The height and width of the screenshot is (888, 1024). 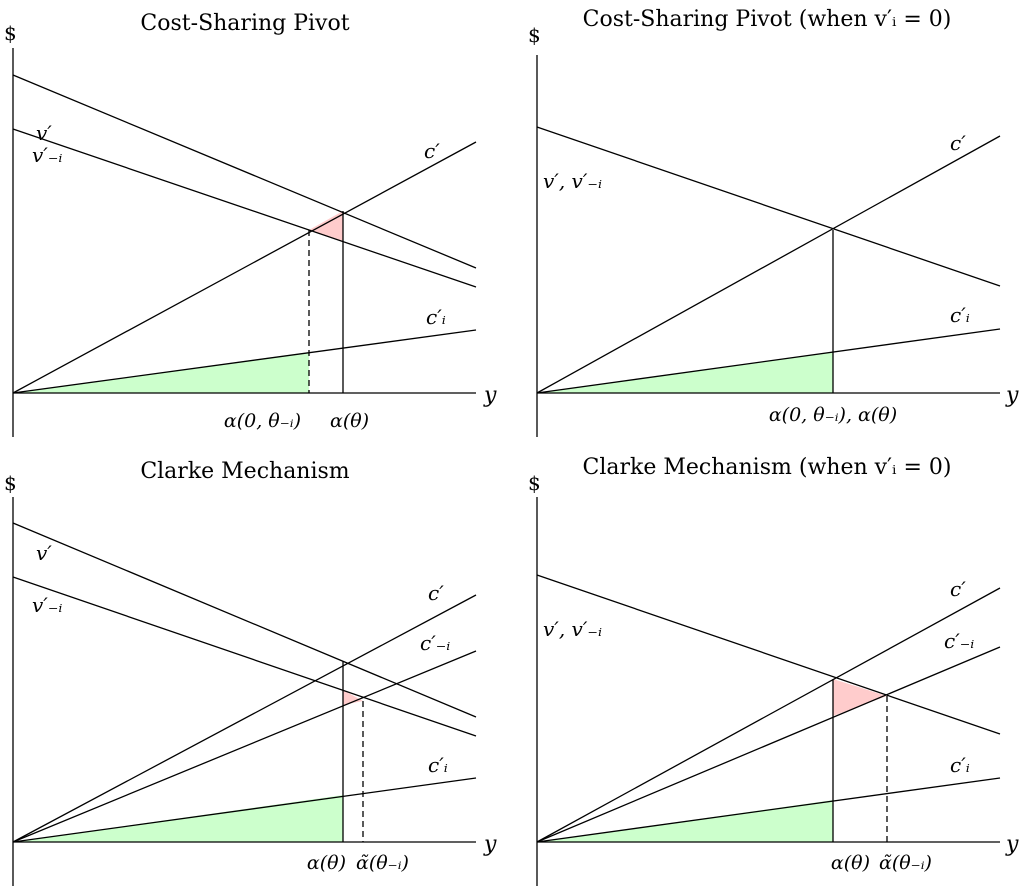 I want to click on tick-alpha-0-theta-minus-i: α(0, θ₋ᵢ), so click(x=262, y=421).